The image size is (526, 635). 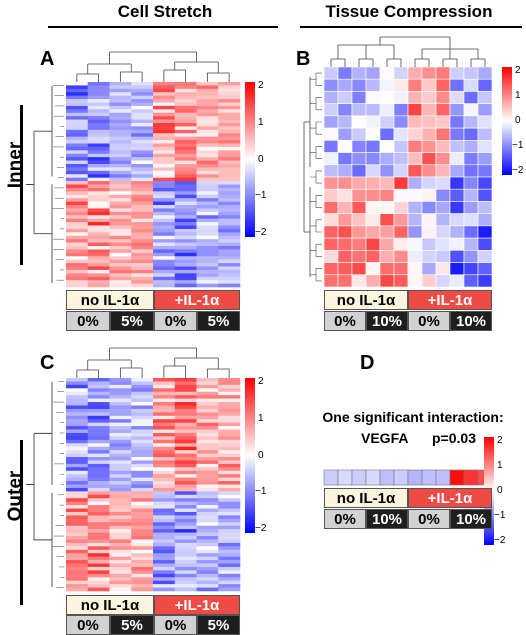 What do you see at coordinates (131, 372) in the screenshot?
I see `heatmap-c-dendro-top` at bounding box center [131, 372].